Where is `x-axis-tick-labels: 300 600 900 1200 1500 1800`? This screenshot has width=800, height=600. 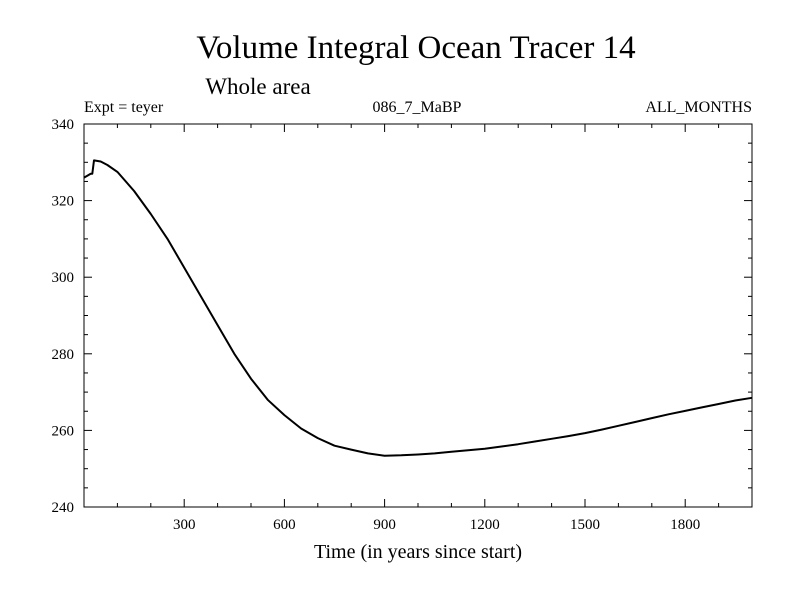 x-axis-tick-labels: 300 600 900 1200 1500 1800 is located at coordinates (436, 525).